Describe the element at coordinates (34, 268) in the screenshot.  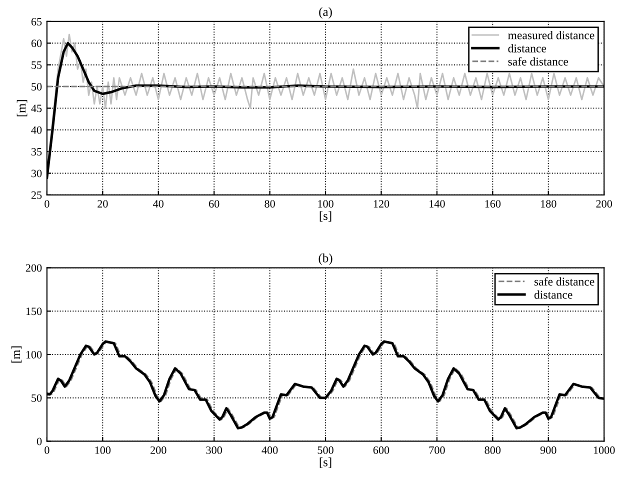
I see `y-tick-label: 200` at that location.